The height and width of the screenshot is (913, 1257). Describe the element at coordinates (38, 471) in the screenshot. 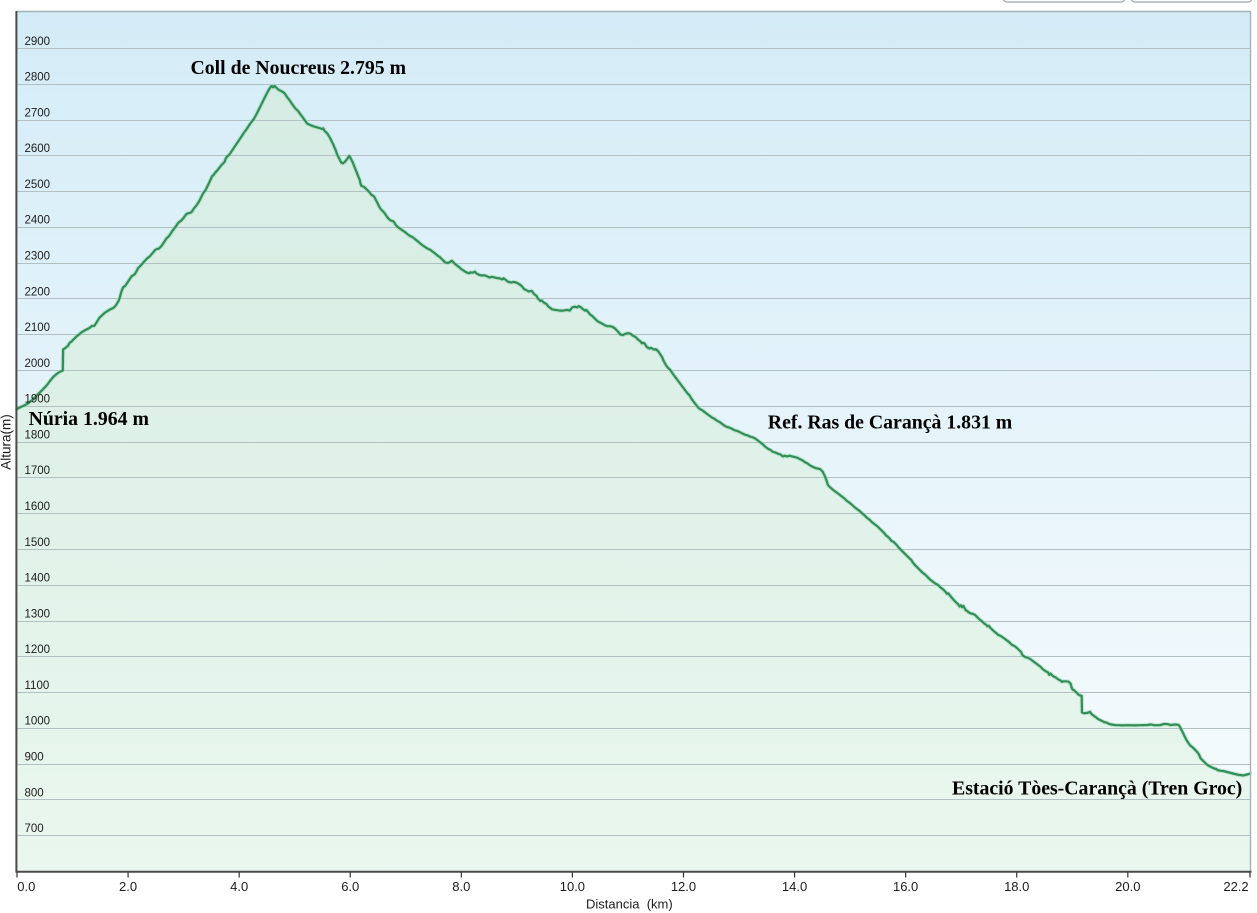

I see `svg-text: 1700` at that location.